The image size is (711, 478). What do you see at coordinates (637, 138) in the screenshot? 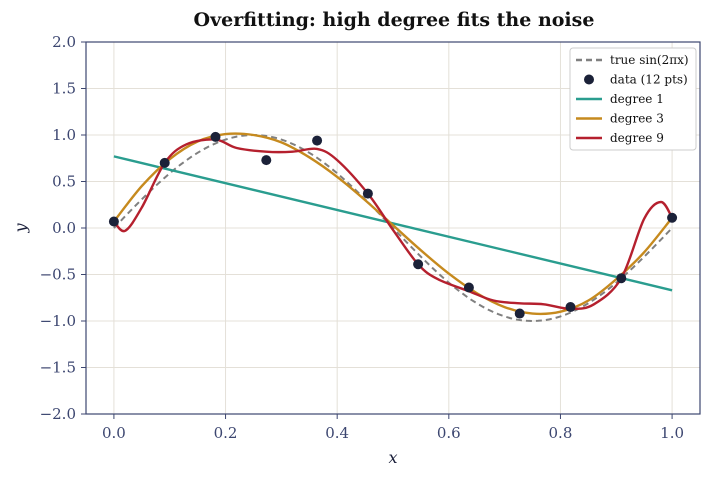
I see `legend-entry: degree 9` at bounding box center [637, 138].